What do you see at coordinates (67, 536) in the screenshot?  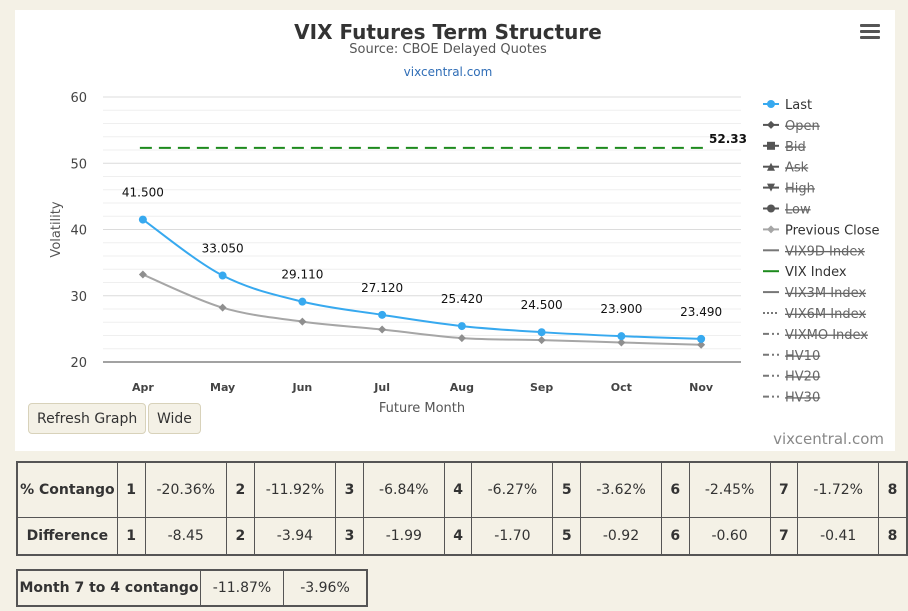 I see `difference-row-label: Difference` at bounding box center [67, 536].